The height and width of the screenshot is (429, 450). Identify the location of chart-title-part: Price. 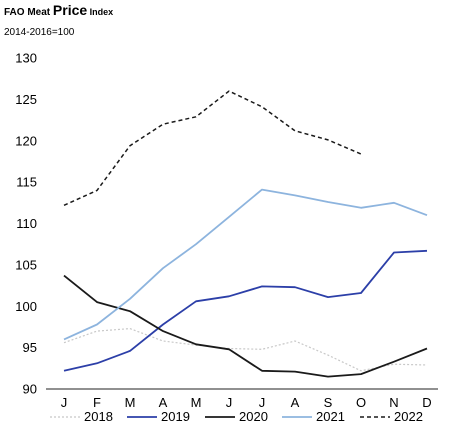
(70, 10).